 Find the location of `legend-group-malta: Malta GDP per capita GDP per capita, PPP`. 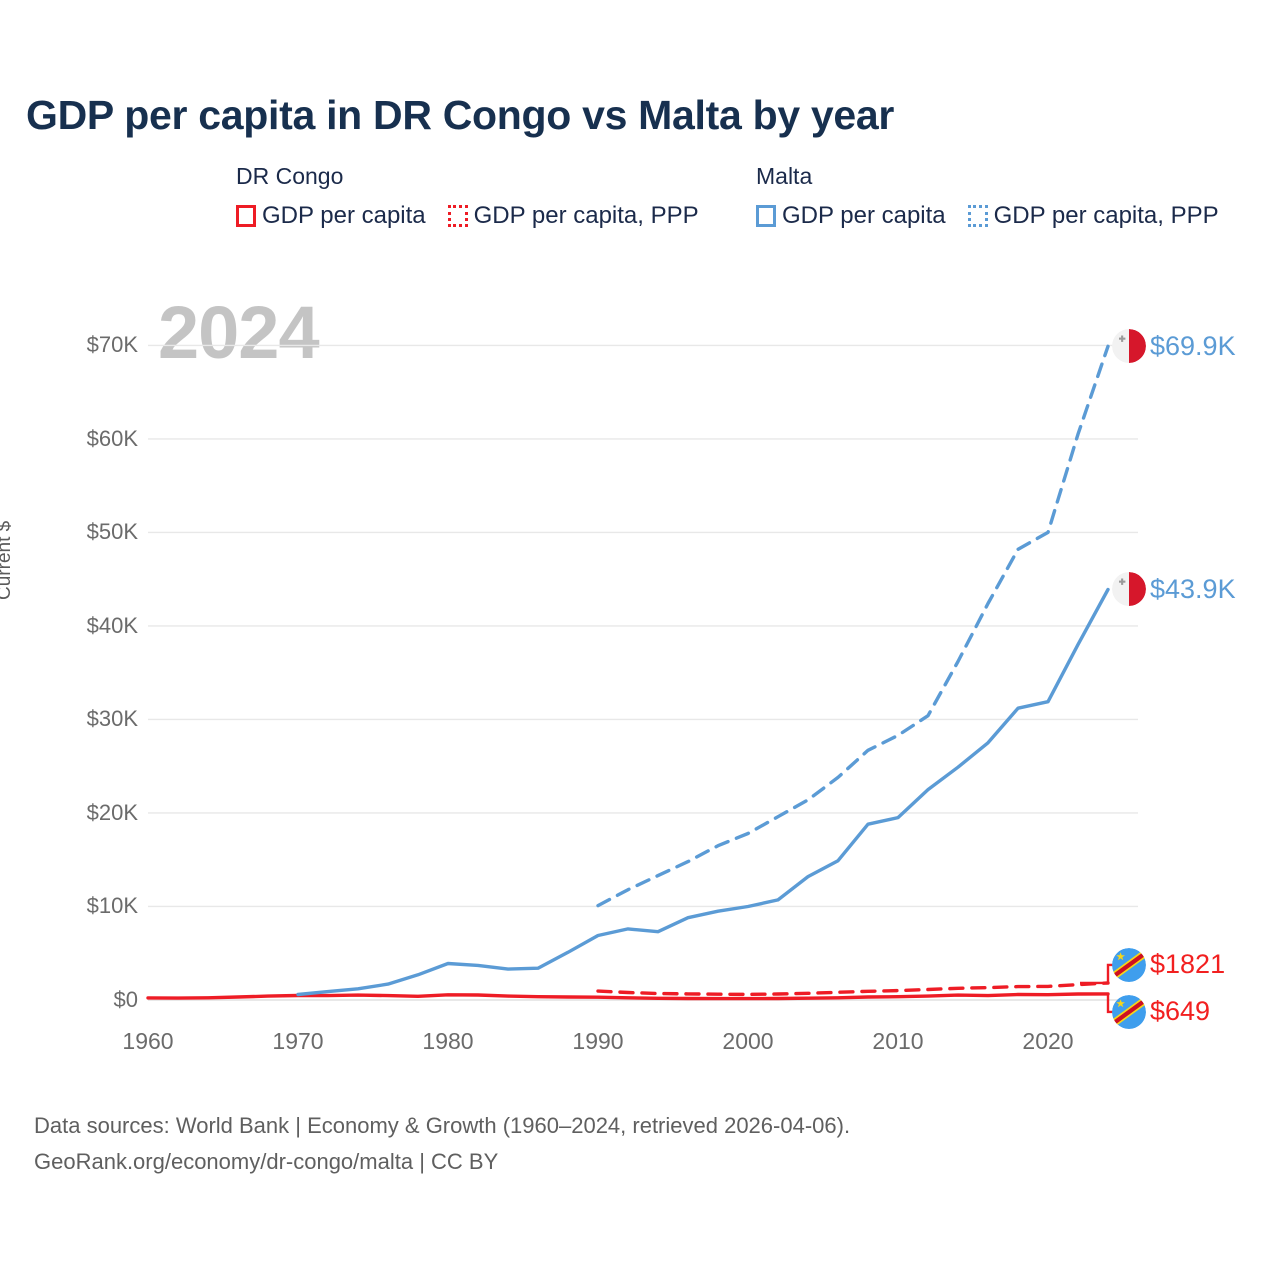

legend-group-malta: Malta GDP per capita GDP per capita, PPP is located at coordinates (987, 196).